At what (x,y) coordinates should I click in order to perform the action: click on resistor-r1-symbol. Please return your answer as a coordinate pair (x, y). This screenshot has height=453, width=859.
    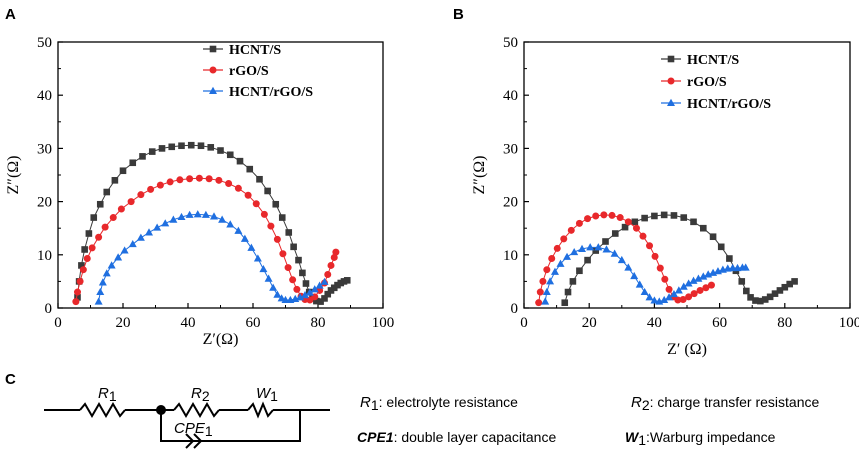
    Looking at the image, I should click on (102, 410).